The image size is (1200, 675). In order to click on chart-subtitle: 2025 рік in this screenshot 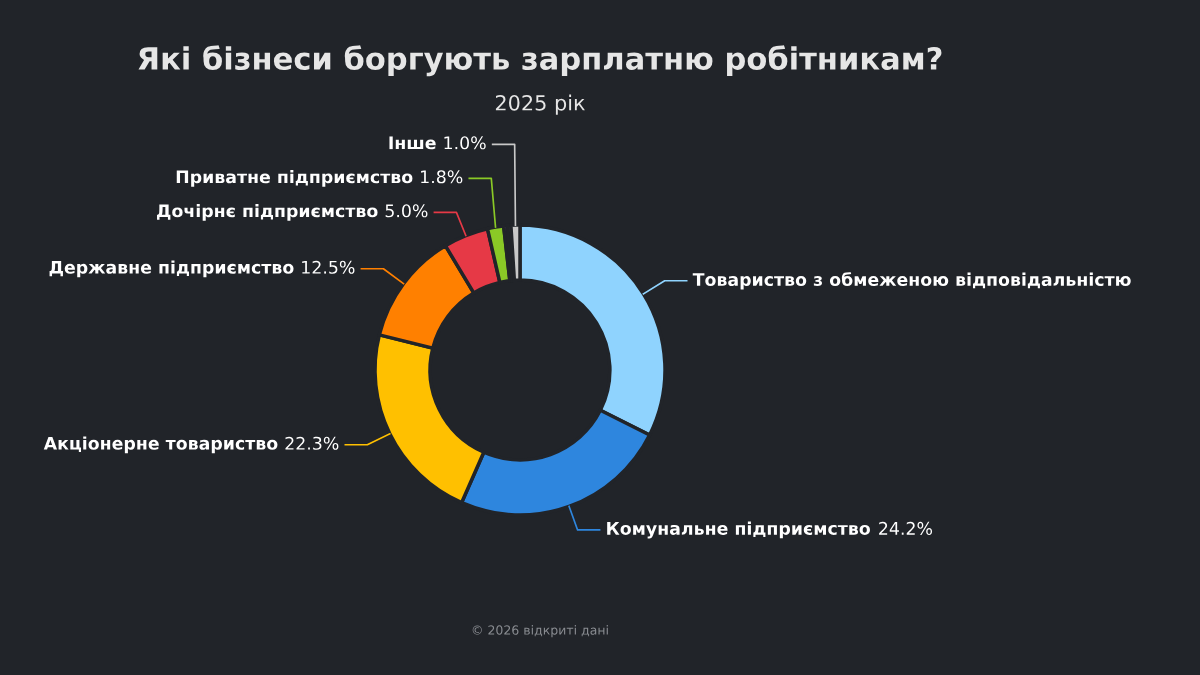, I will do `click(540, 104)`.